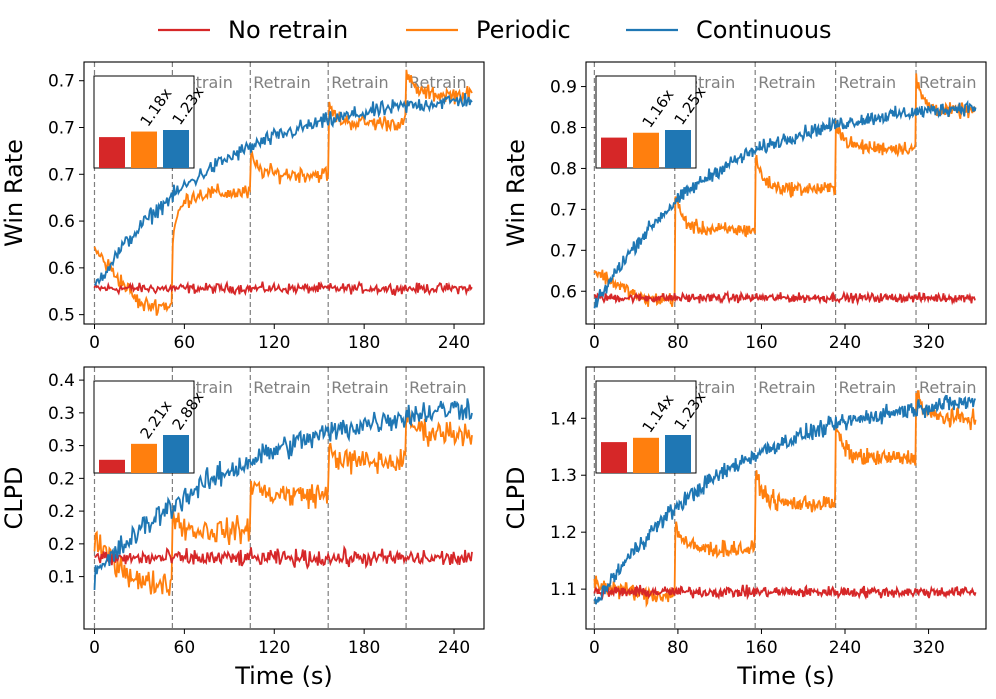  What do you see at coordinates (61, 316) in the screenshot?
I see `y-tick-label: 0.5` at bounding box center [61, 316].